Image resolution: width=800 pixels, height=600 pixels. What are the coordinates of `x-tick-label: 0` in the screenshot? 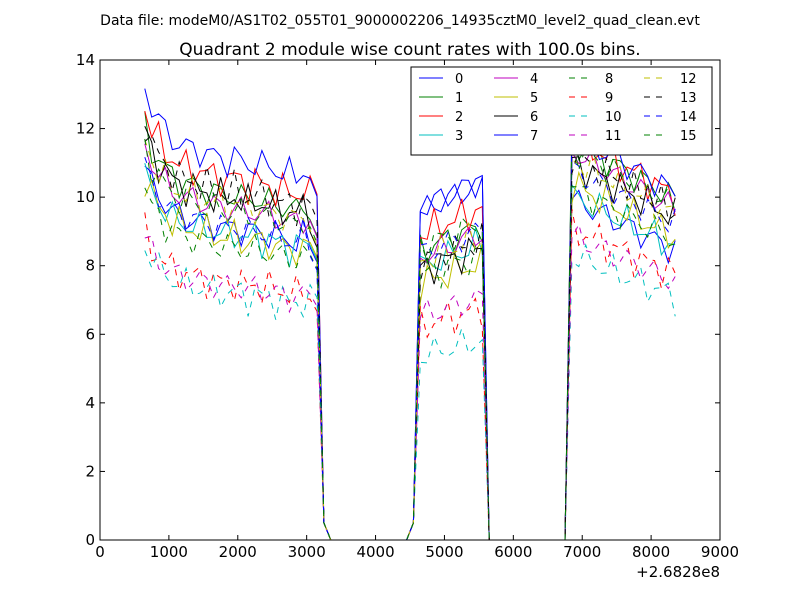 It's located at (100, 552).